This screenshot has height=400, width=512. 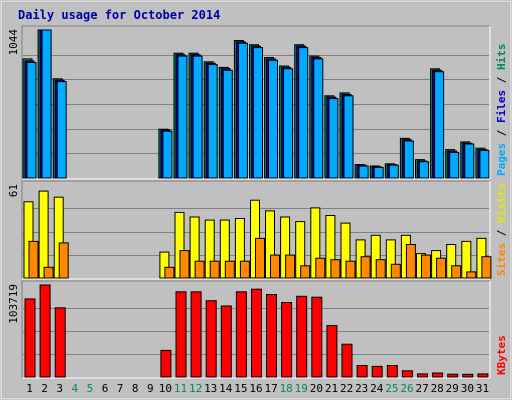 I want to click on x-tick-label: 2, so click(x=44, y=388).